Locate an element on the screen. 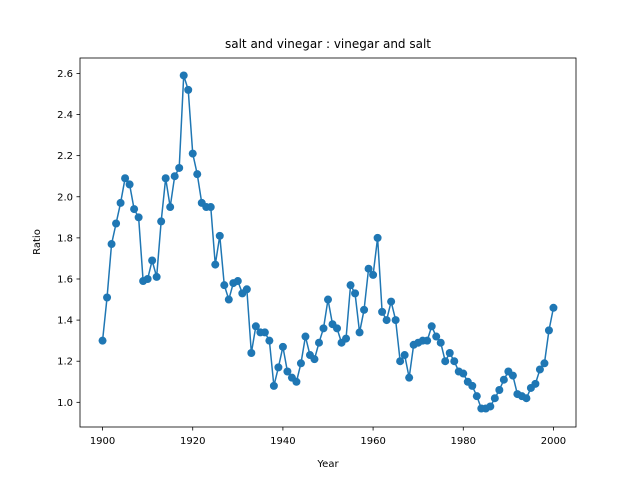 This screenshot has width=640, height=480. y-axis-label: Ratio is located at coordinates (37, 242).